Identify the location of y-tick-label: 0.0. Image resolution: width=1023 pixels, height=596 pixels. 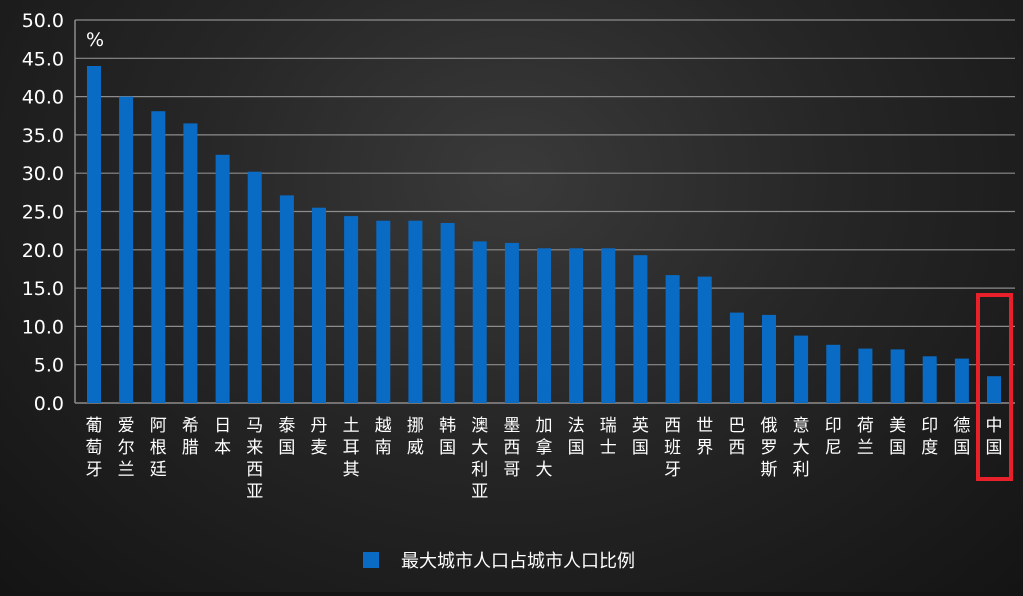
(49, 404).